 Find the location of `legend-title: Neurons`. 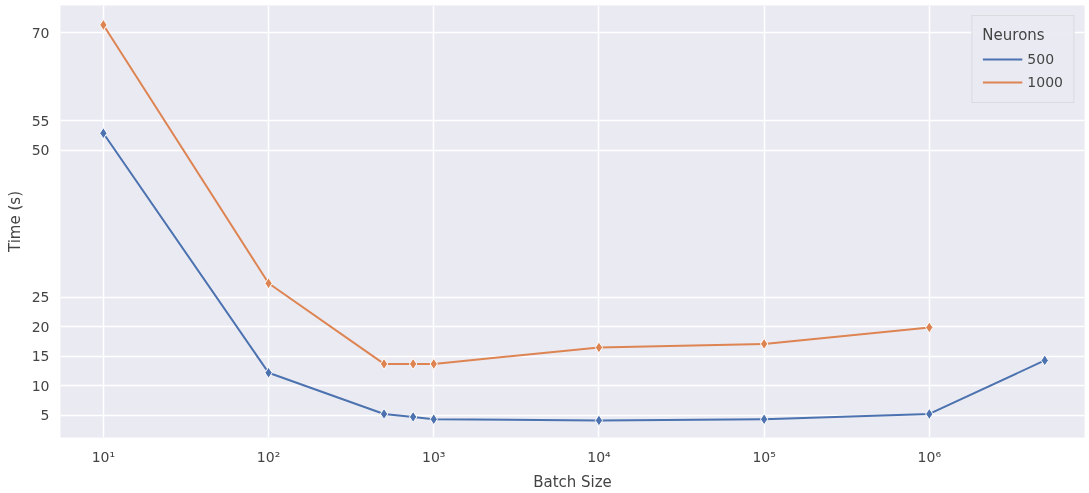

legend-title: Neurons is located at coordinates (1014, 35).